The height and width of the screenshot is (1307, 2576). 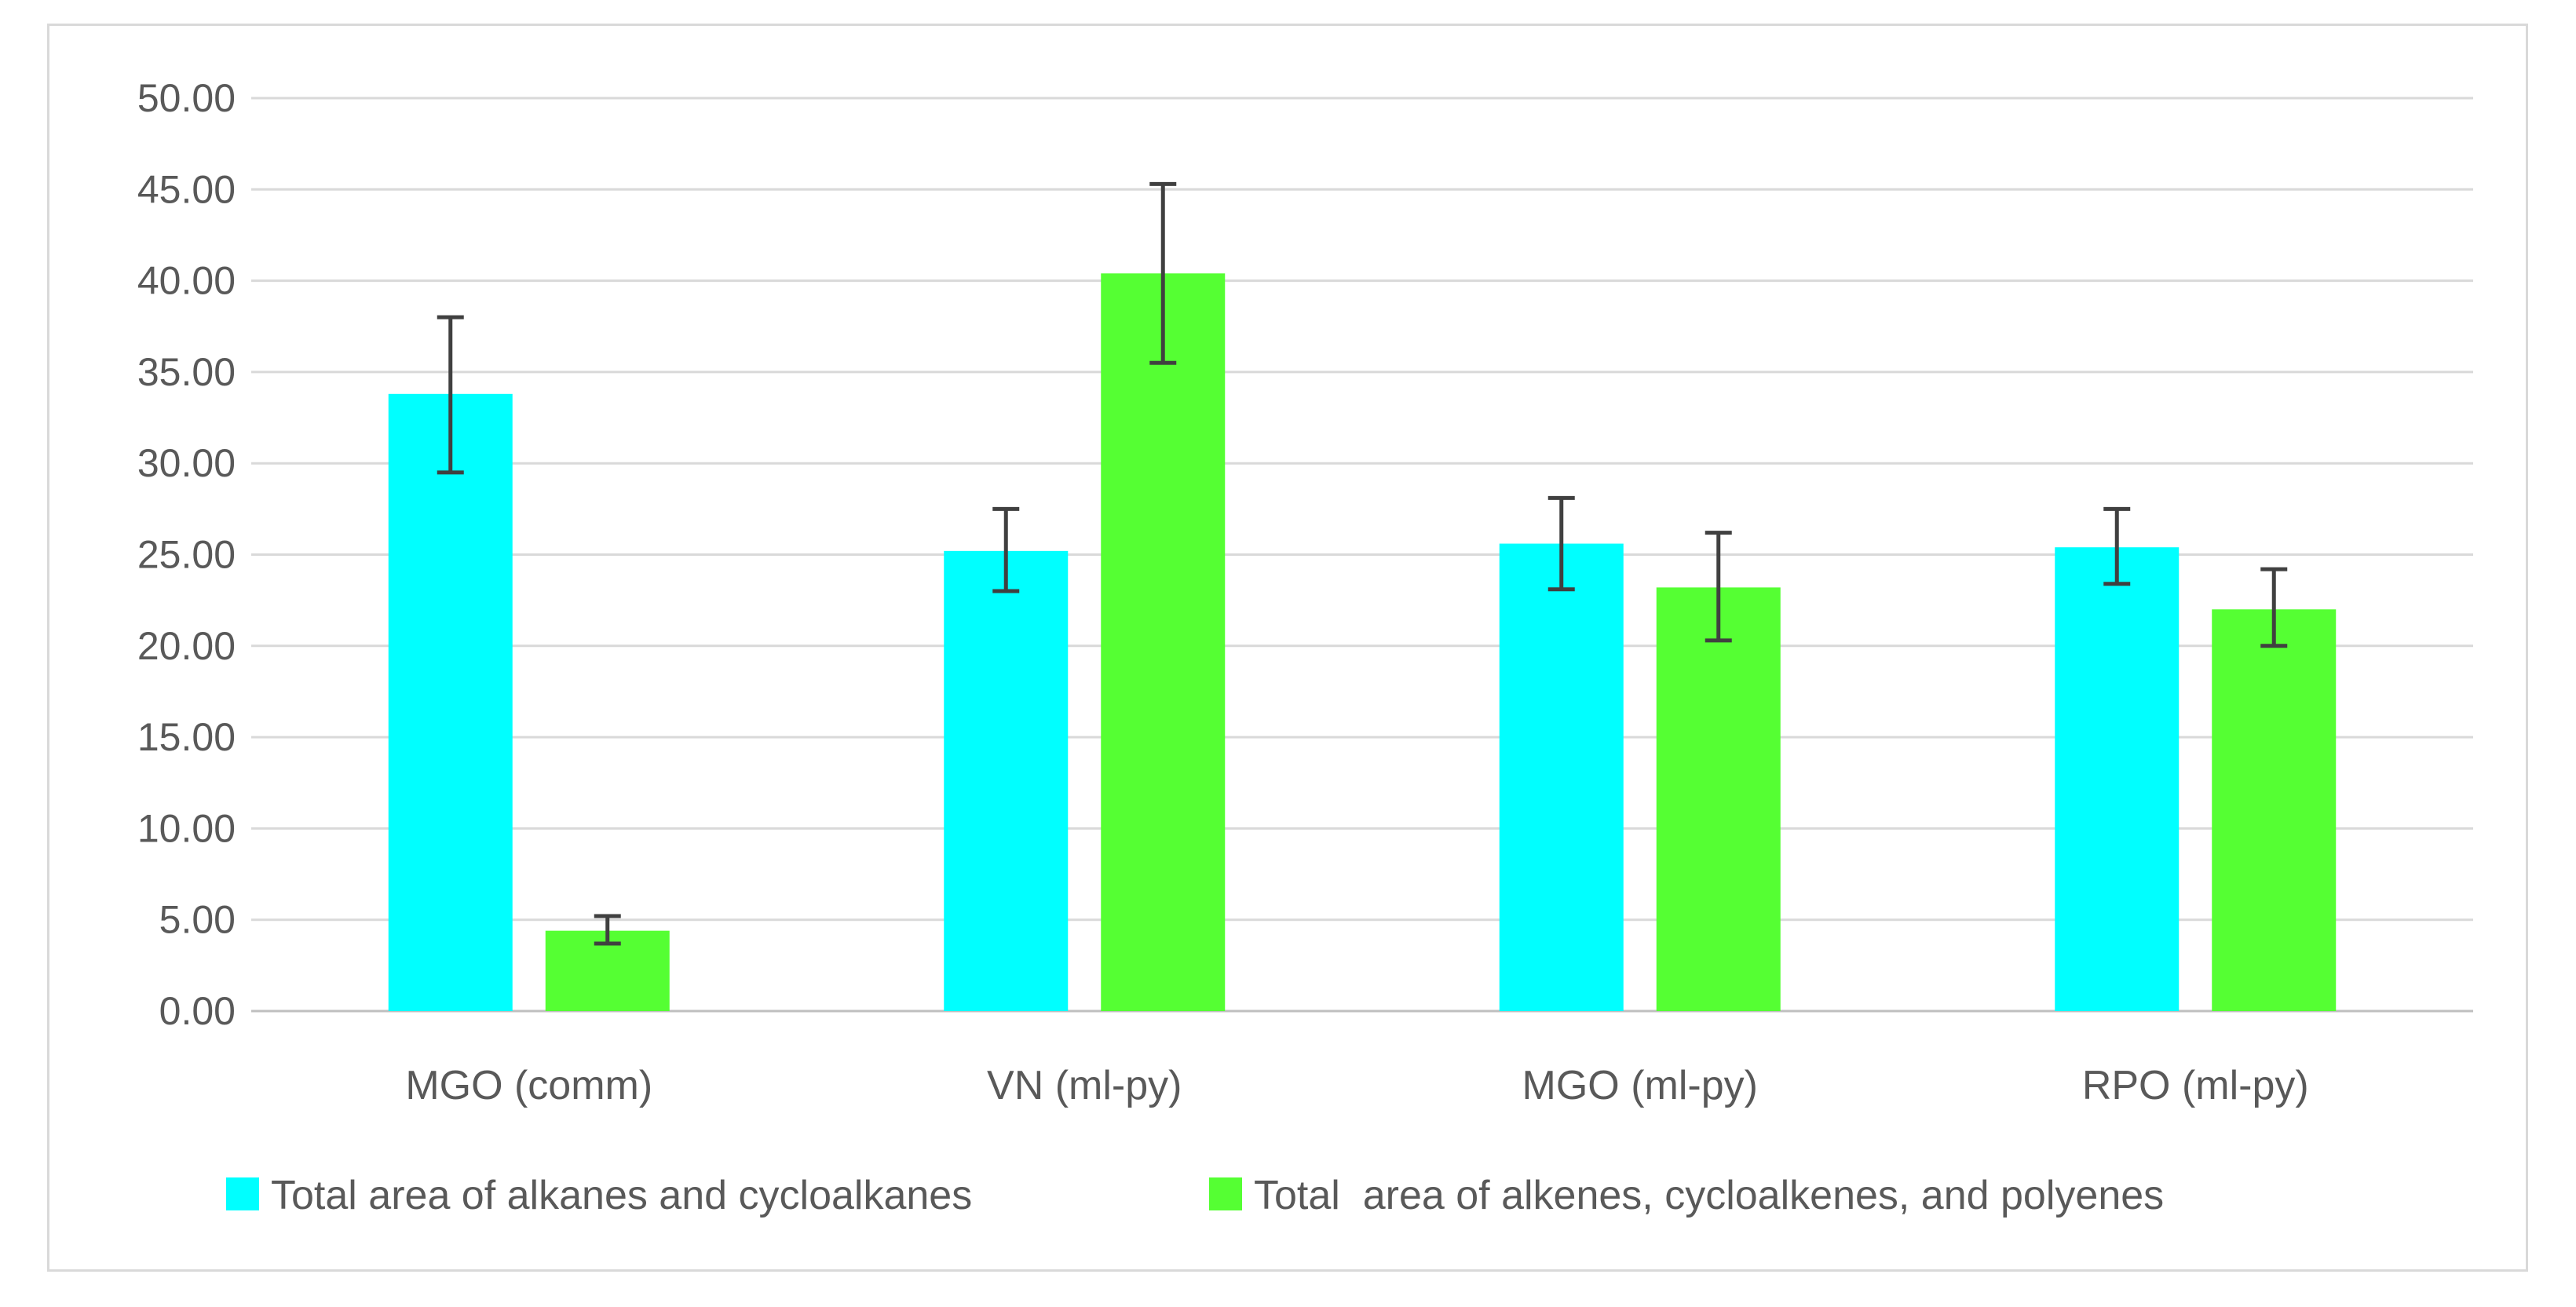 I want to click on y-tick-label: 0.00, so click(x=197, y=1011).